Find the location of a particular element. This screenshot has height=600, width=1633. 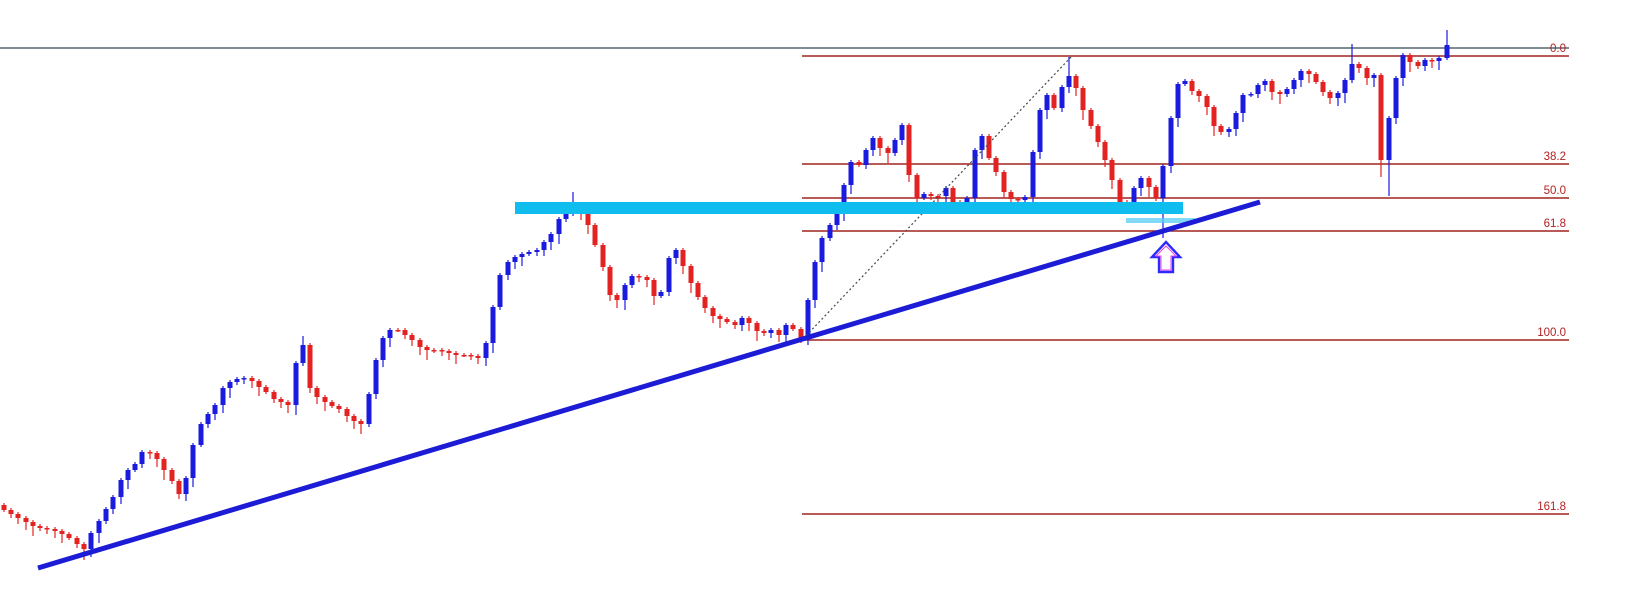

fib-level-label: 50.0 is located at coordinates (1555, 191).